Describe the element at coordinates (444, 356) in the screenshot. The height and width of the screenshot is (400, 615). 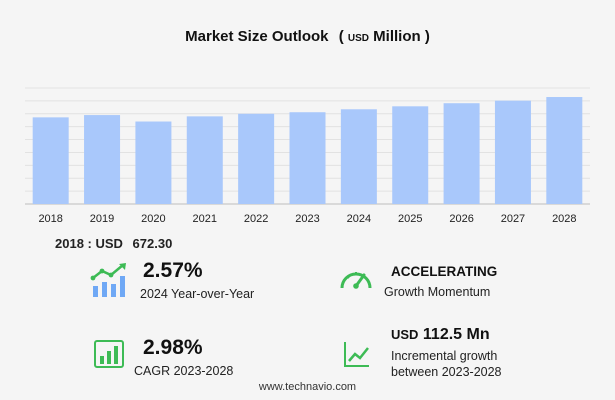
I see `incremental-label-line1: Incremental growth` at that location.